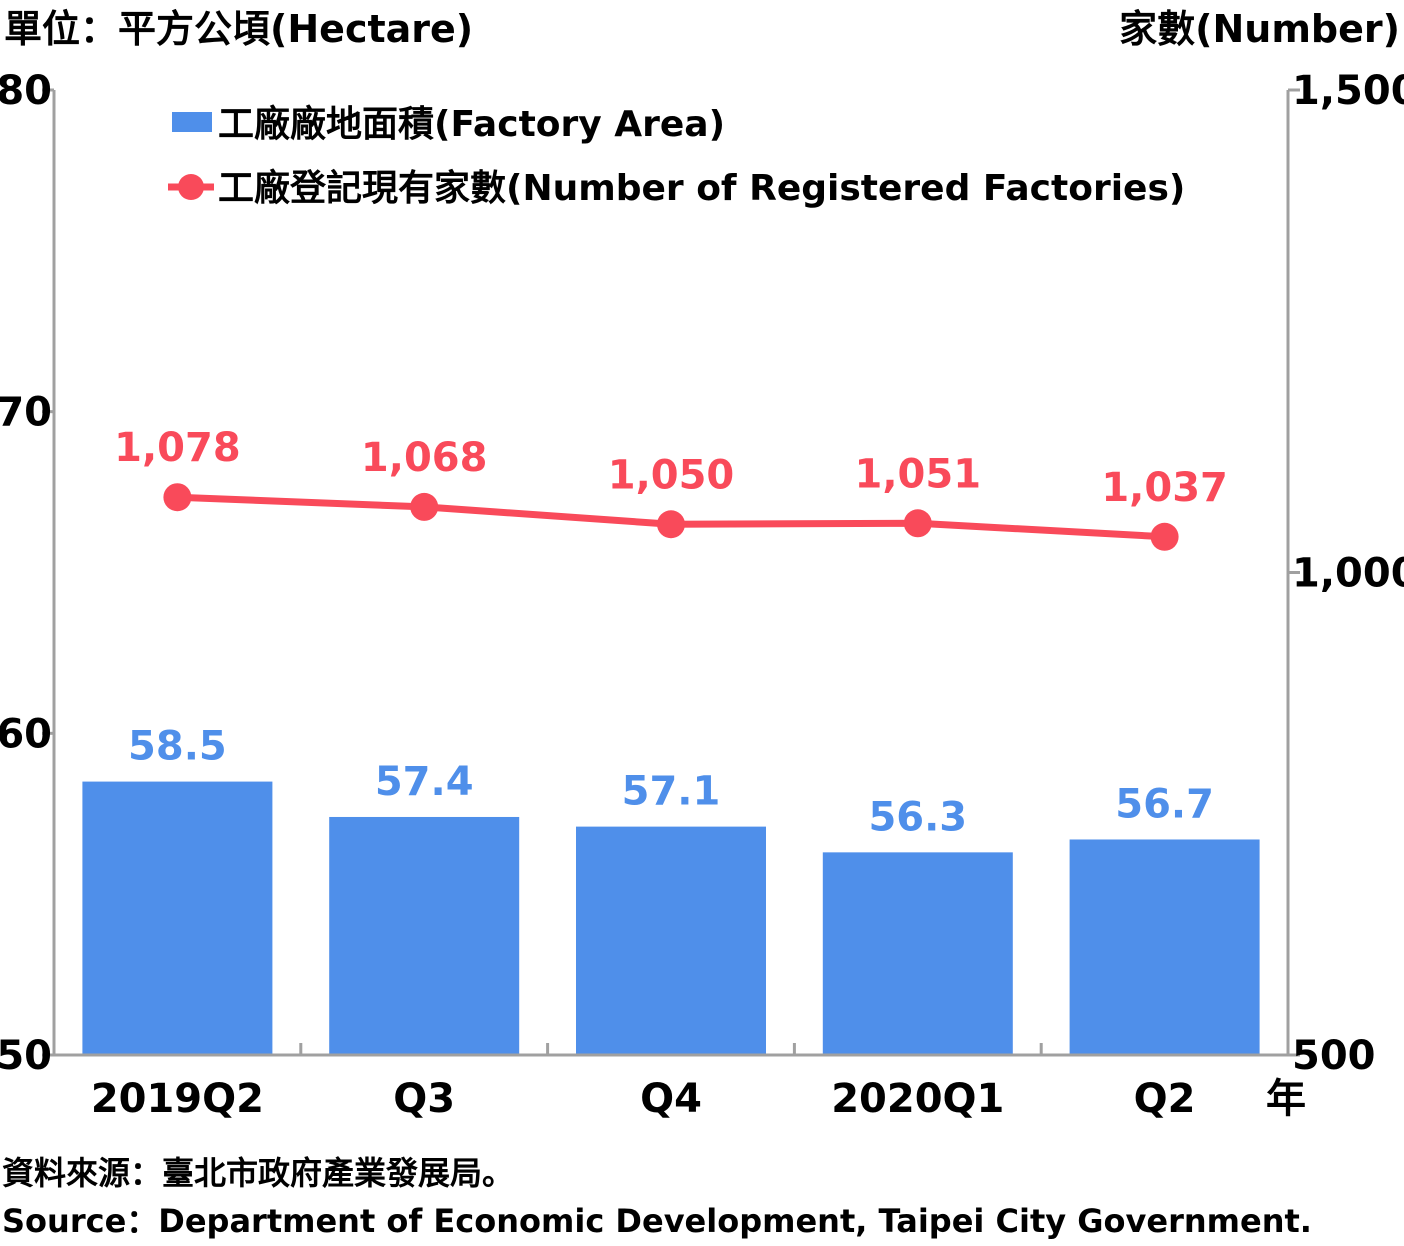  I want to click on right-tick-label: 1,000, so click(1348, 574).